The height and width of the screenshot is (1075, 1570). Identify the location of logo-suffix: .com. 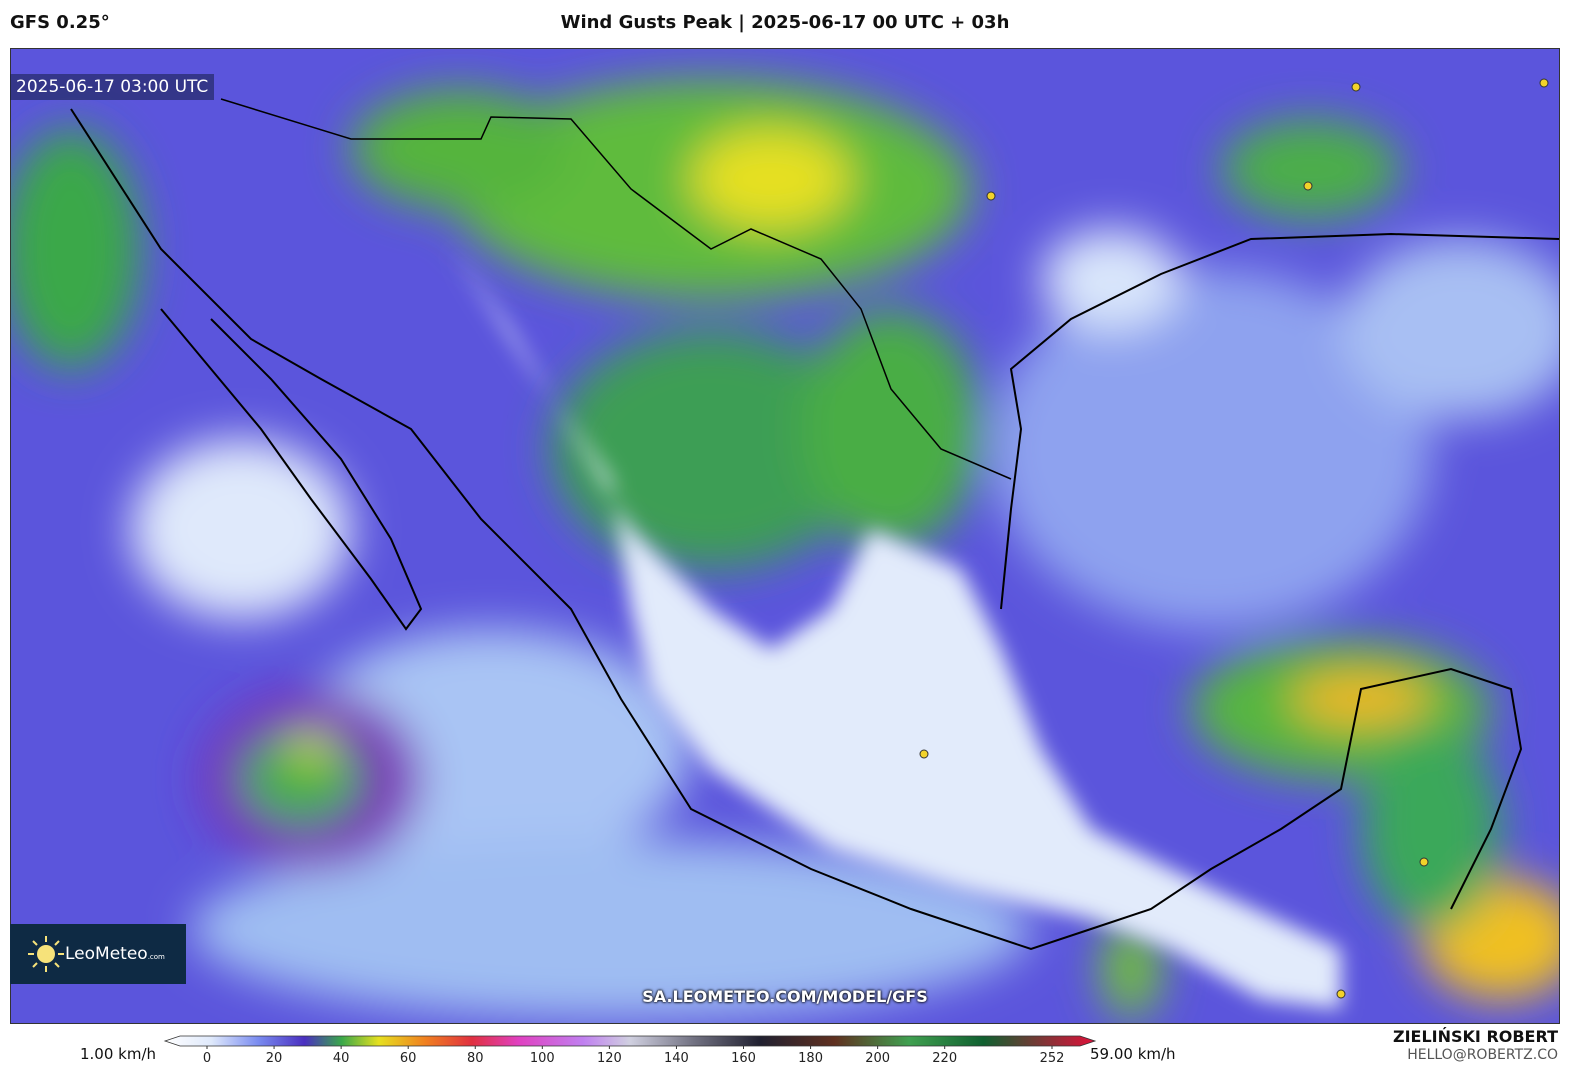
(156, 957).